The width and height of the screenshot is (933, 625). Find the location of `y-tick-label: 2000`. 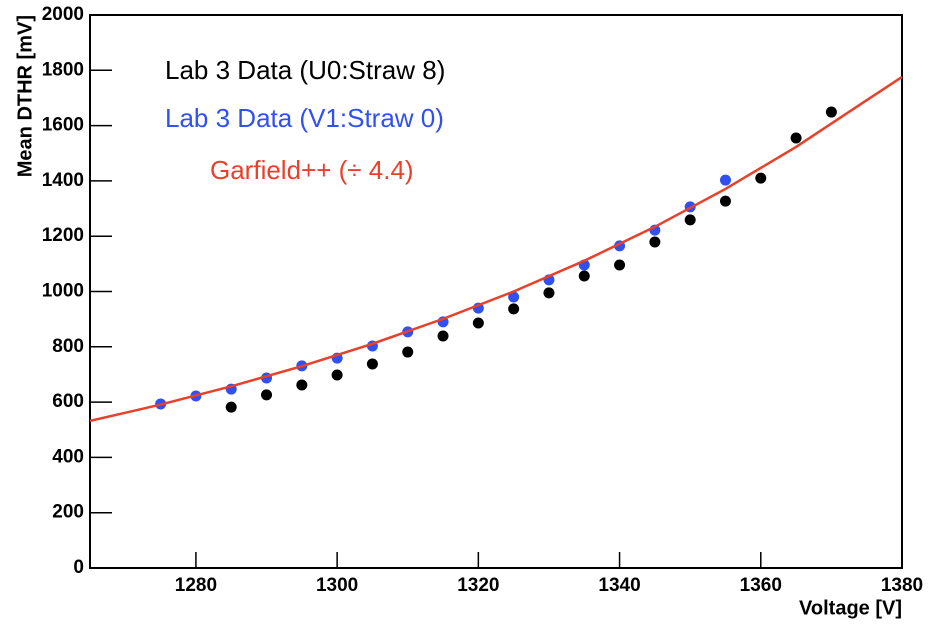

y-tick-label: 2000 is located at coordinates (63, 14).